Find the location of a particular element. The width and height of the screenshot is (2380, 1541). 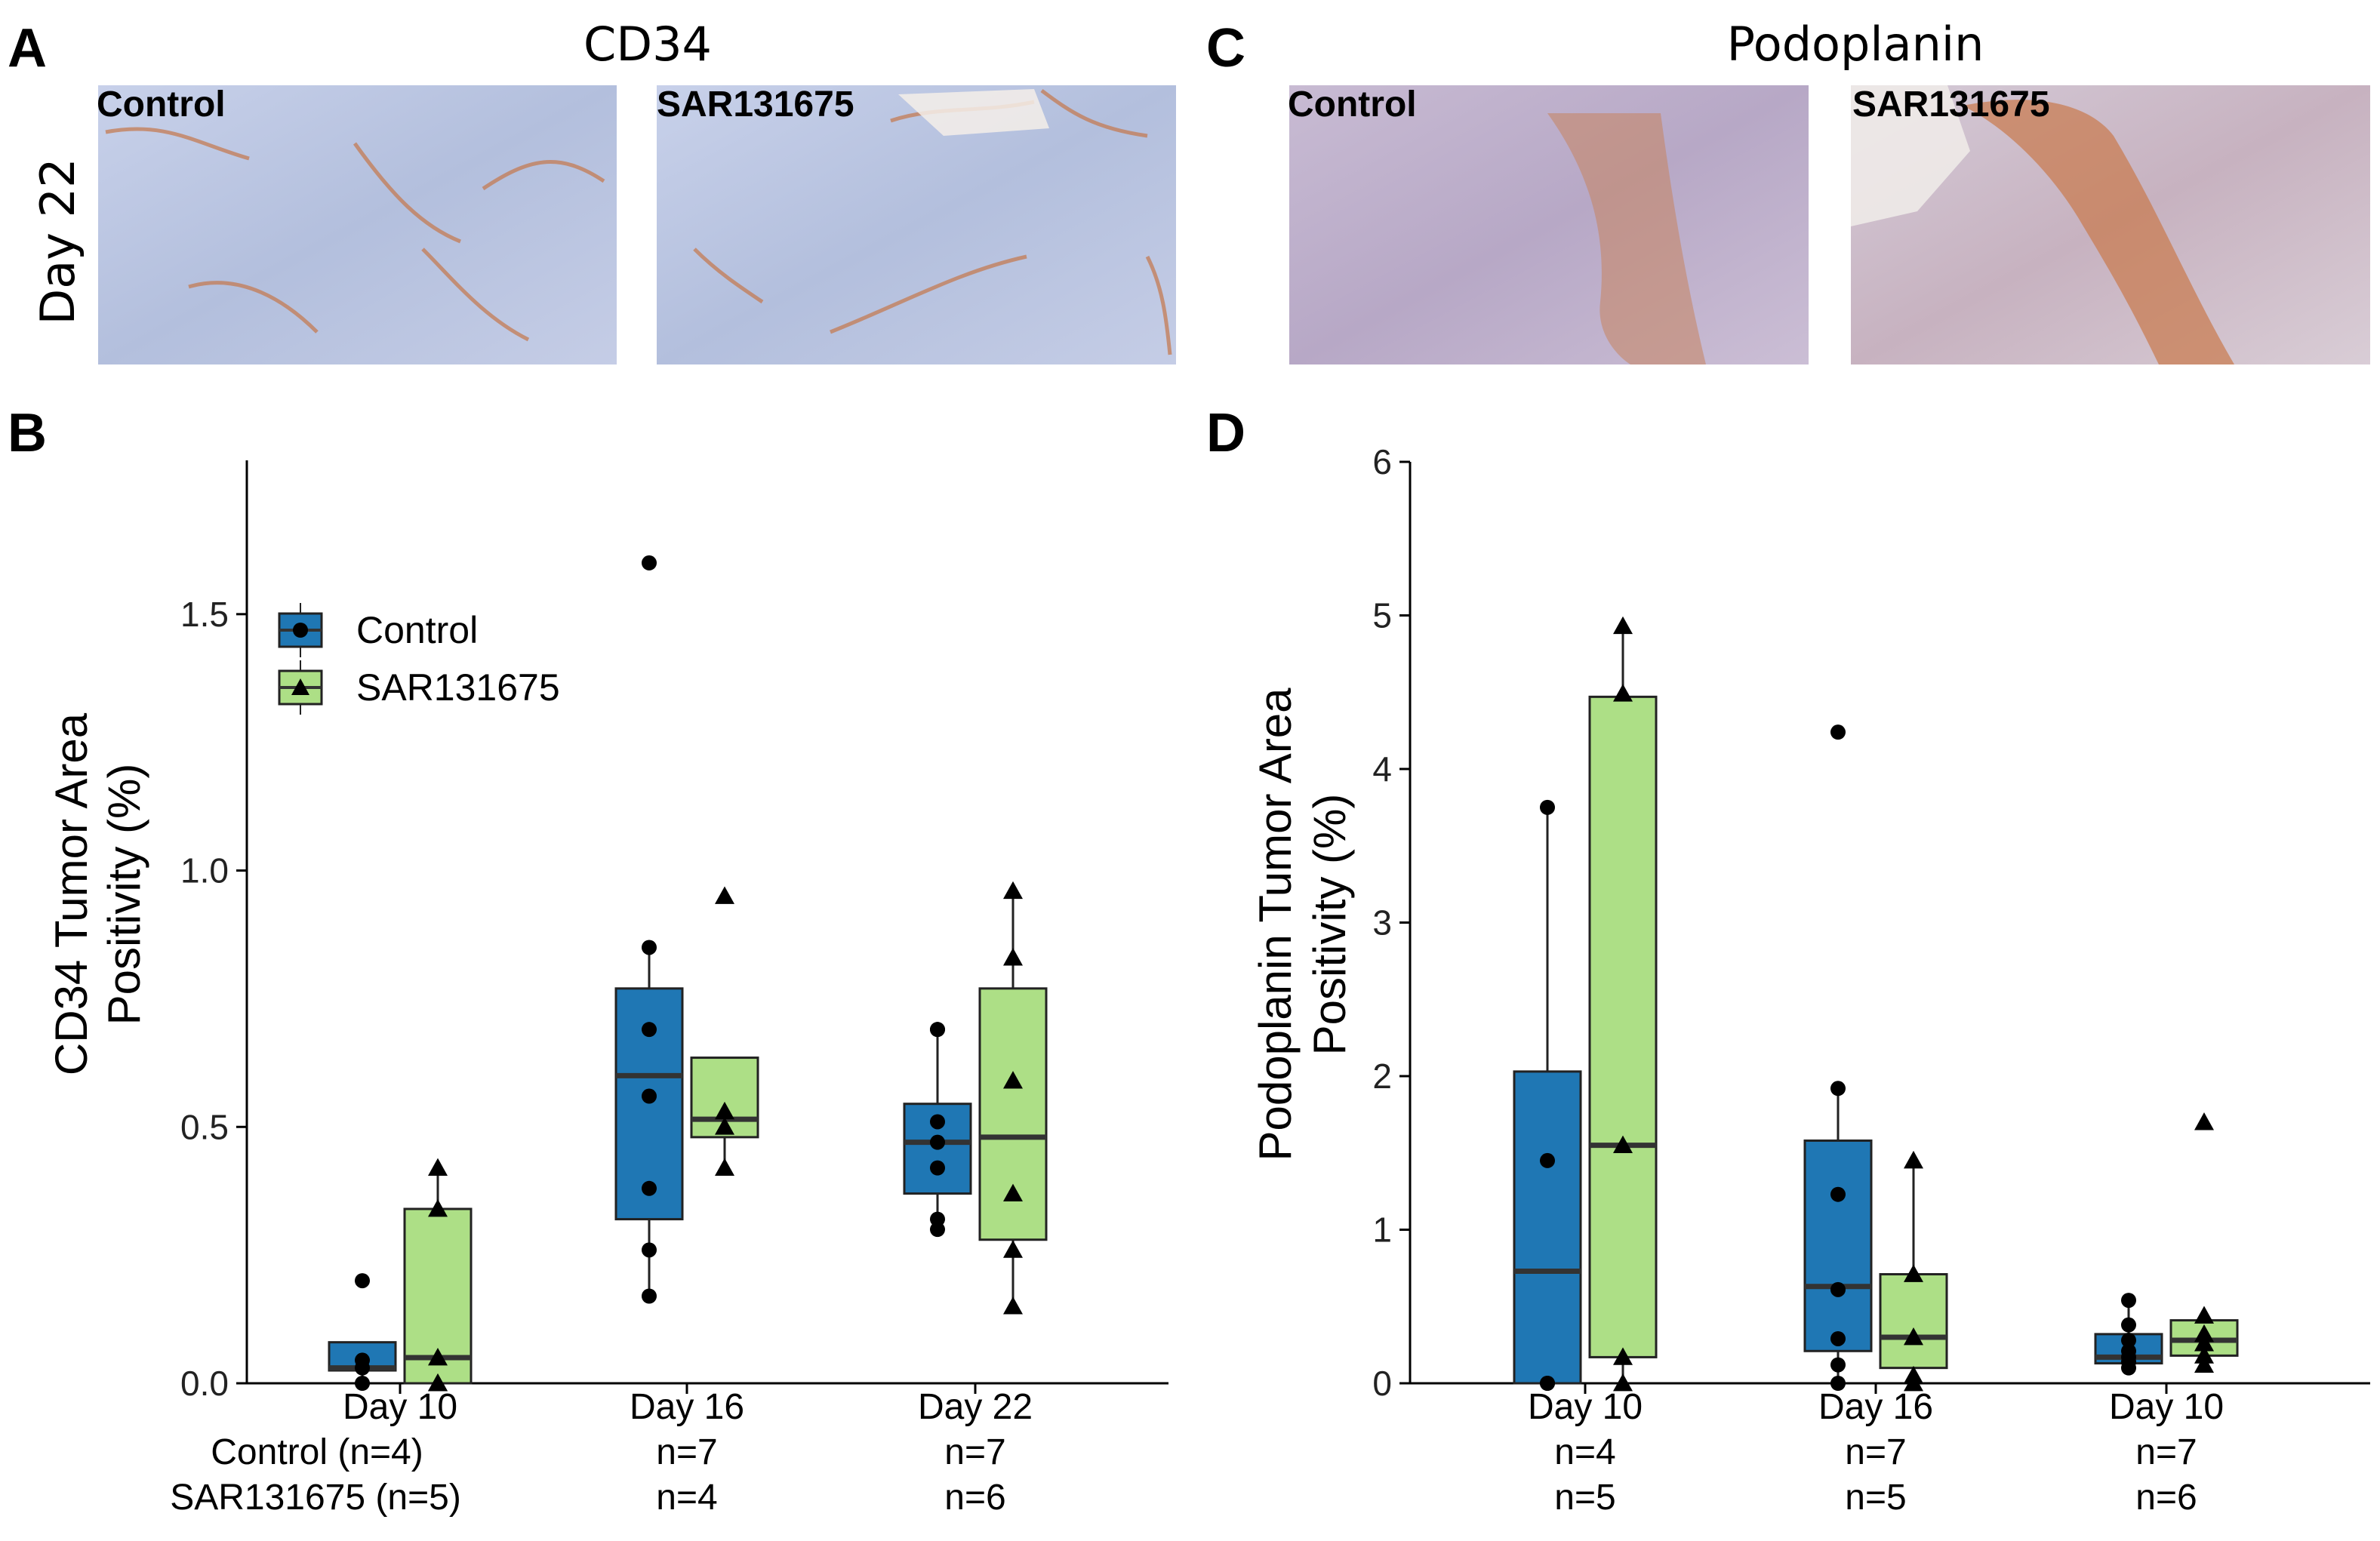

micrograph-a-control-label: Control is located at coordinates (161, 105).